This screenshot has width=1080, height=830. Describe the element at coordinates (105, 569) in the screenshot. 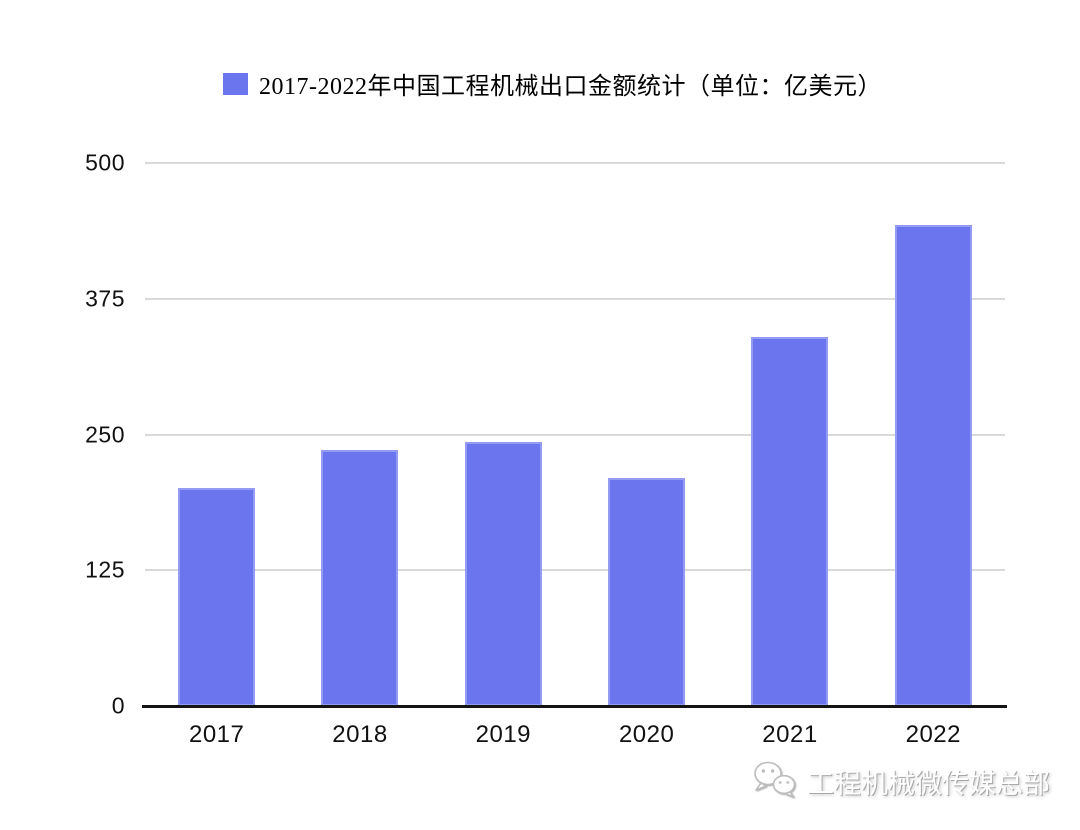

I see `y-tick-label-125: 125` at that location.